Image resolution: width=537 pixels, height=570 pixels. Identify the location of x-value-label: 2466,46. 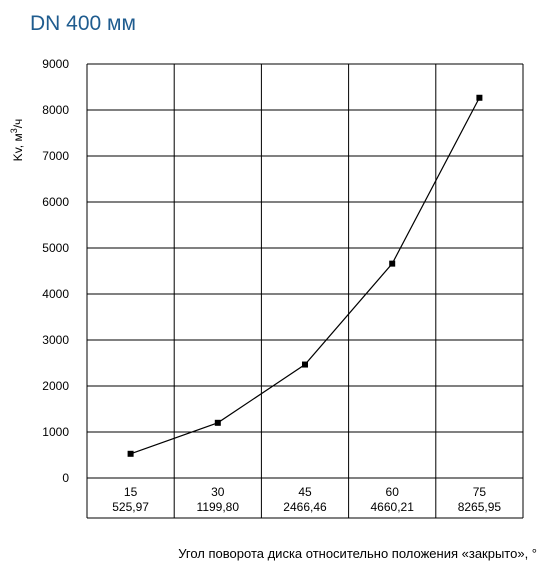
(305, 507).